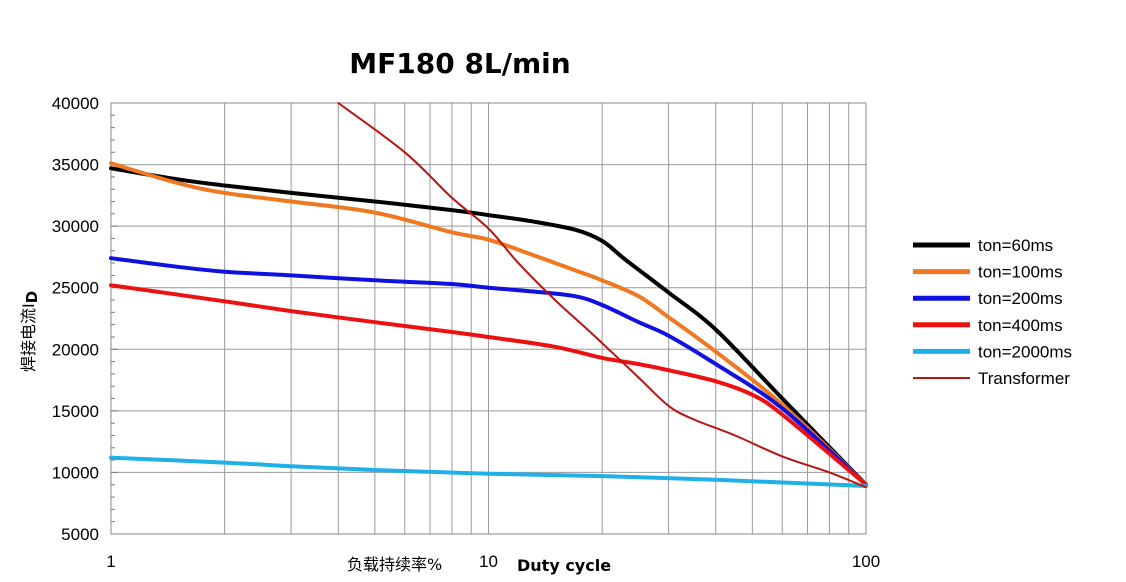 The image size is (1126, 582). I want to click on legend-label: ton=200ms, so click(1020, 298).